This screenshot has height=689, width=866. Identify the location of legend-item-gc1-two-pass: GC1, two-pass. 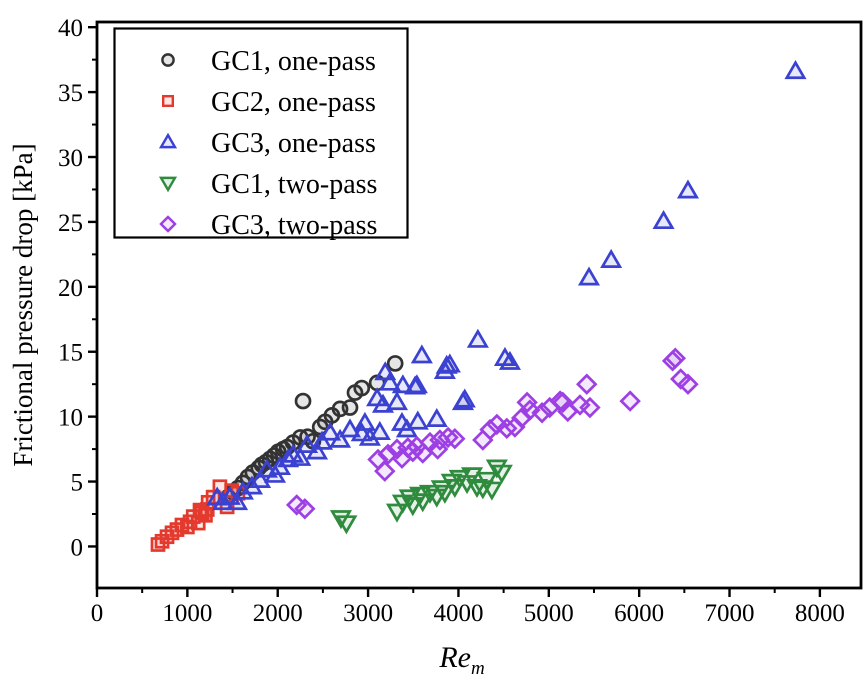
(267, 184).